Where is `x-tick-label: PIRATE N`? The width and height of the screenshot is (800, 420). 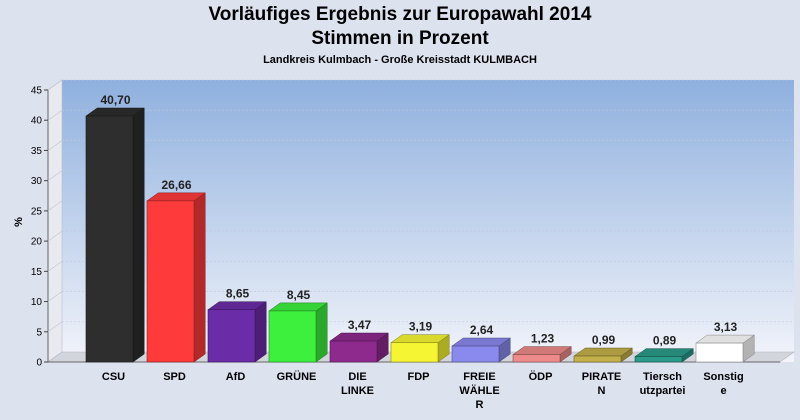 x-tick-label: PIRATE N is located at coordinates (602, 384).